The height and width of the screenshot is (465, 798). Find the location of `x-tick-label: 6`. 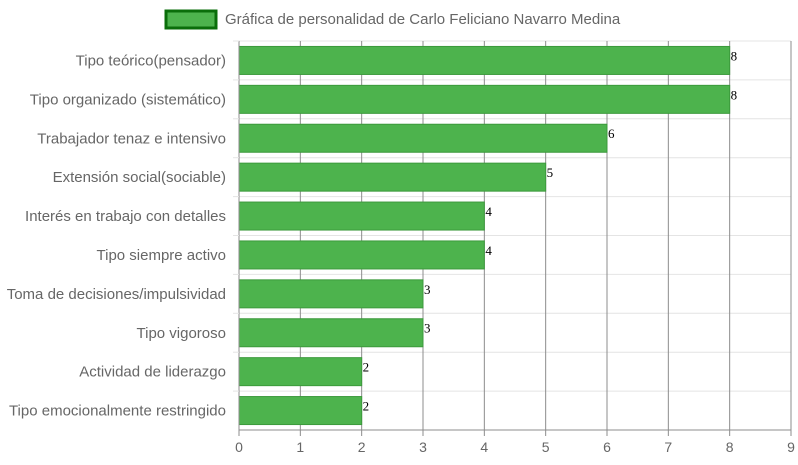

x-tick-label: 6 is located at coordinates (607, 447).